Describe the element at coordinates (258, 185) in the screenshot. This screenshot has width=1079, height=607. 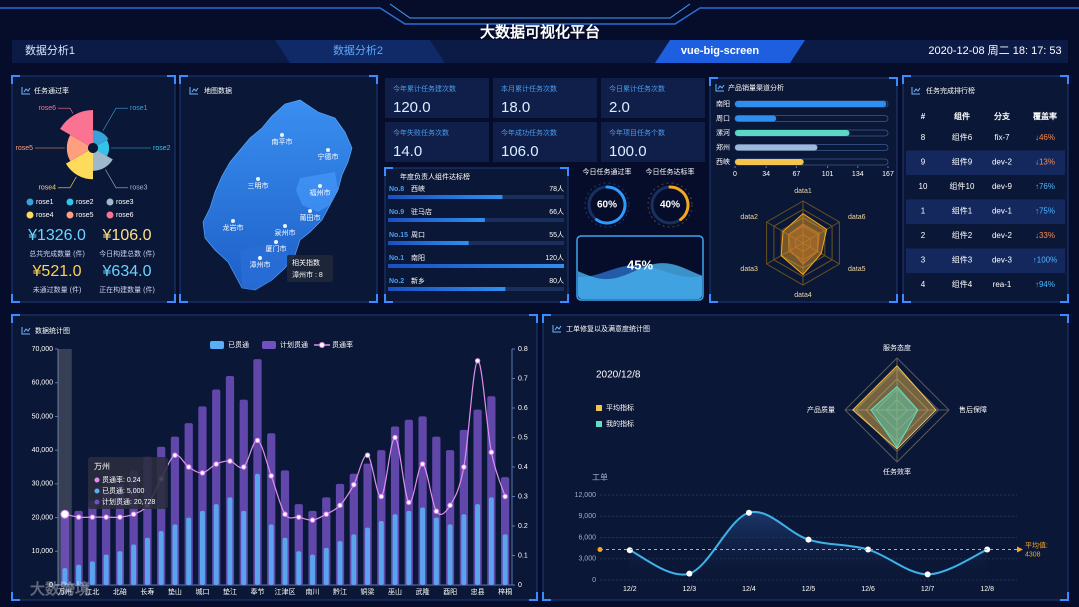
I see `city-label: 三明市` at that location.